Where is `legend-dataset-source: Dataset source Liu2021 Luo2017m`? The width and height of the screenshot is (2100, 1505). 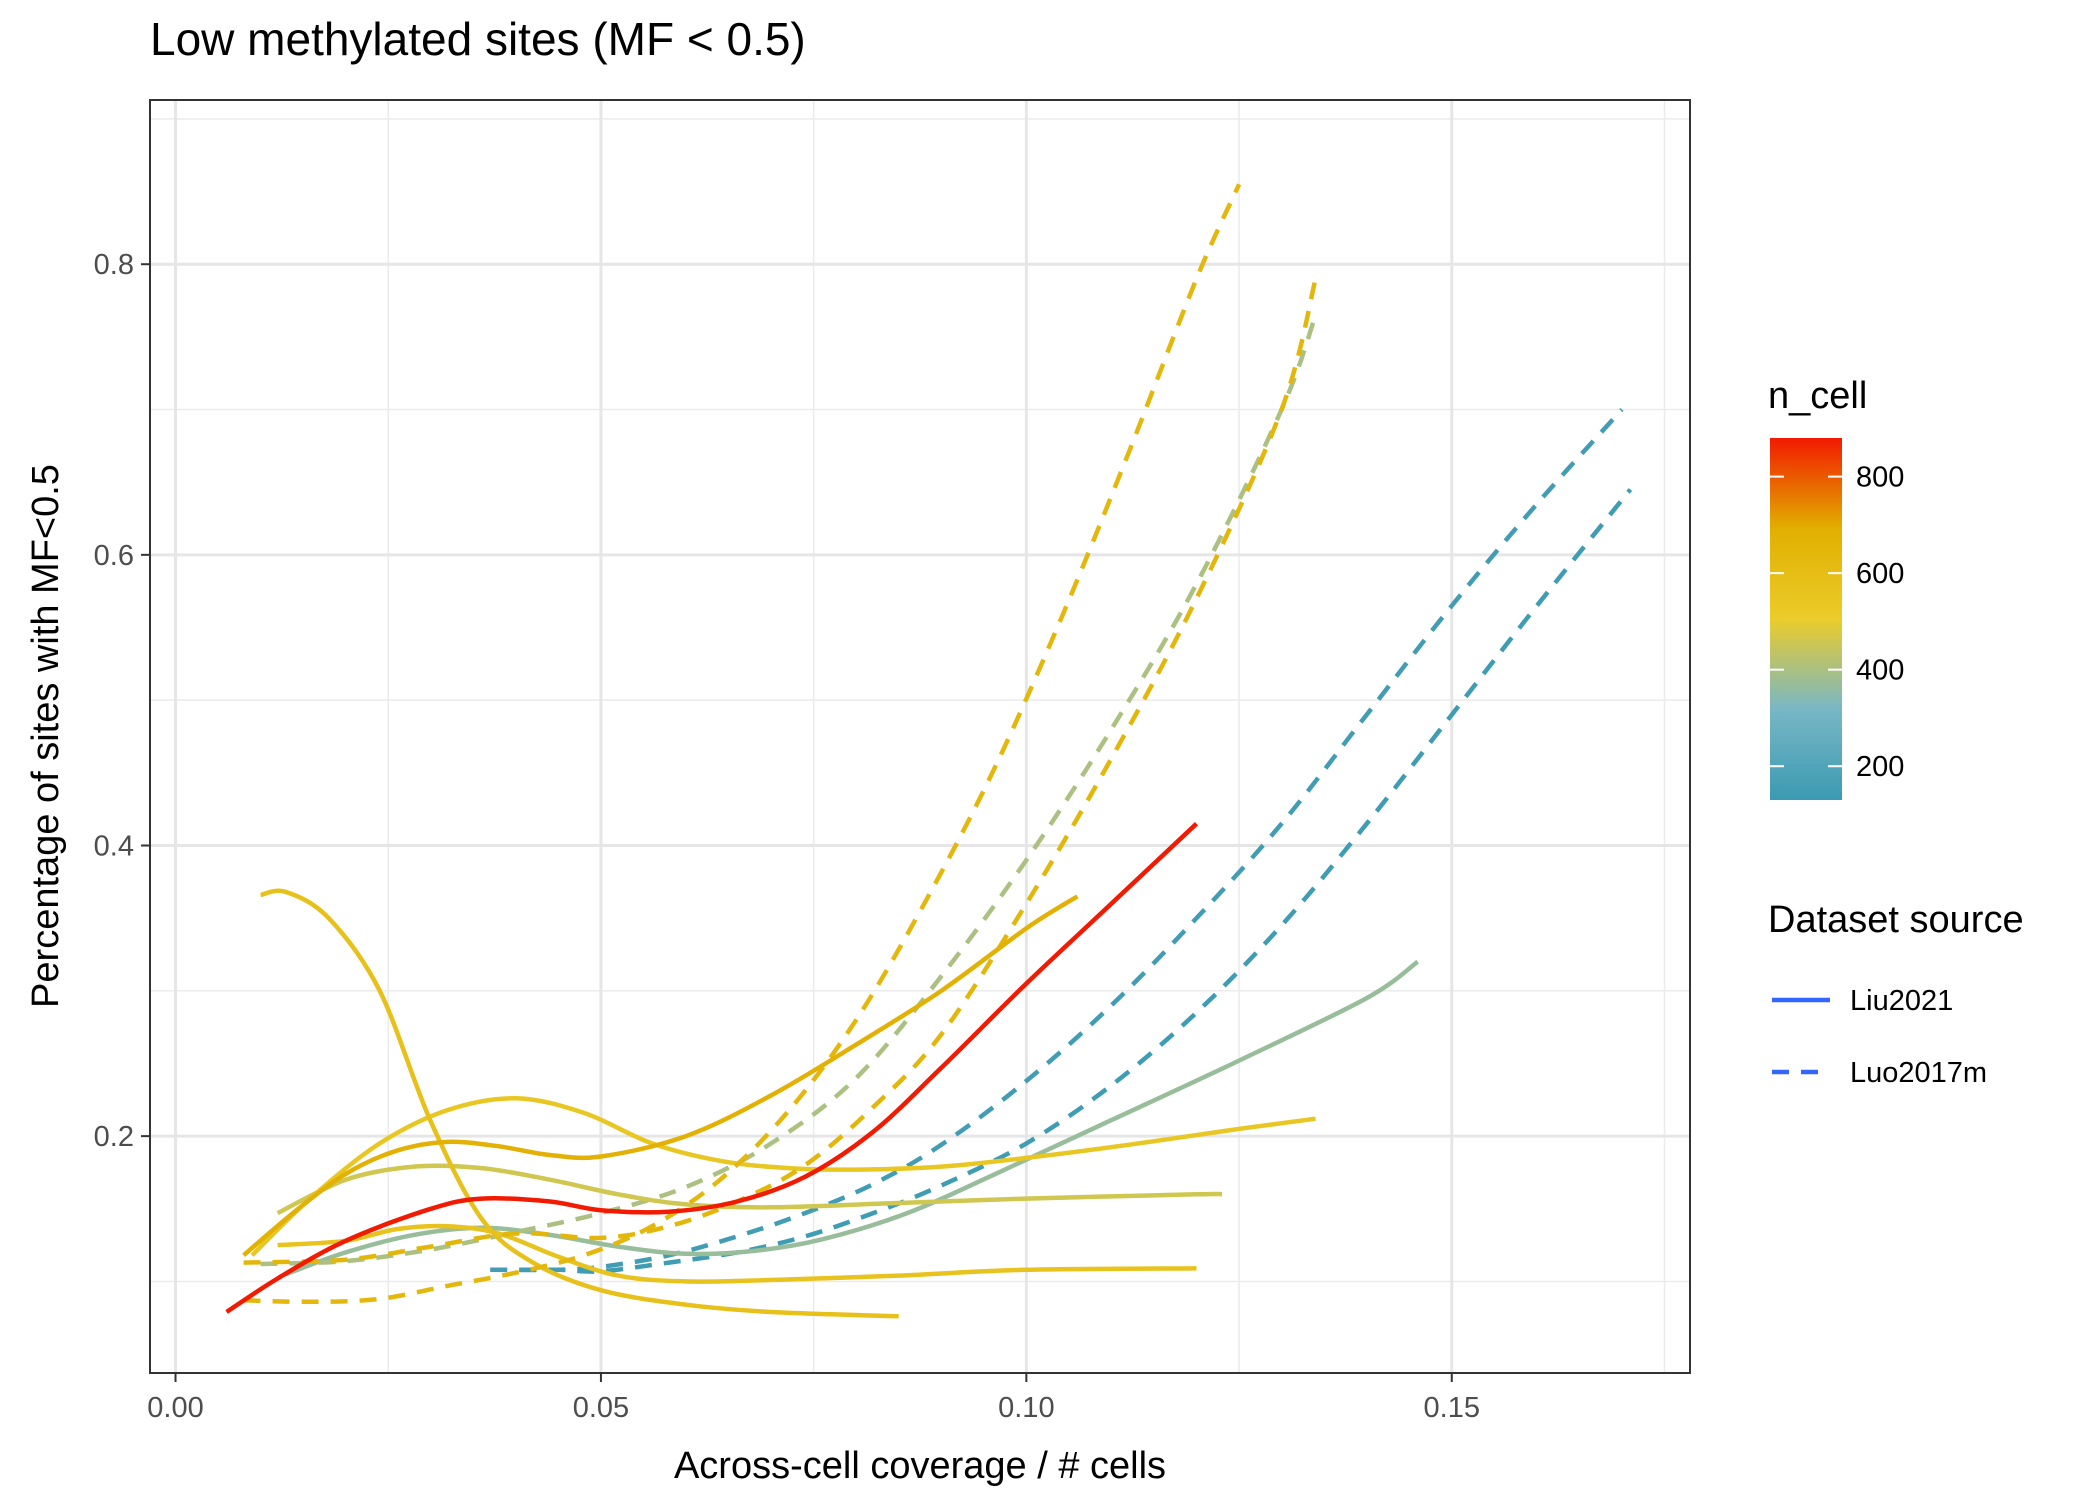
legend-dataset-source: Dataset source Liu2021 Luo2017m is located at coordinates (1896, 994).